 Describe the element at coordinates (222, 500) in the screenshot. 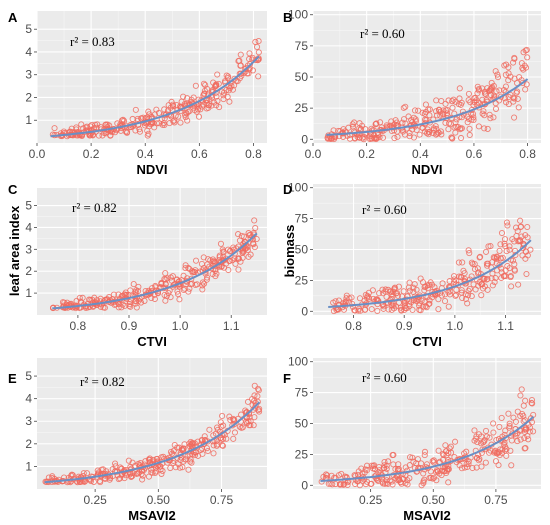

I see `x-tick-label: 0.75` at that location.